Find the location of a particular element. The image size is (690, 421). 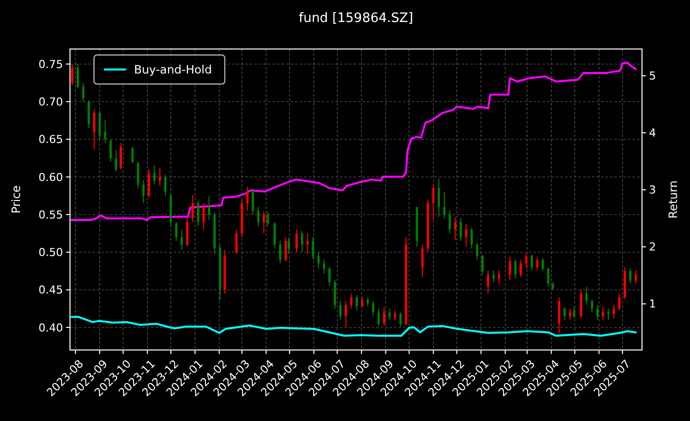

line-series is located at coordinates (353, 326).